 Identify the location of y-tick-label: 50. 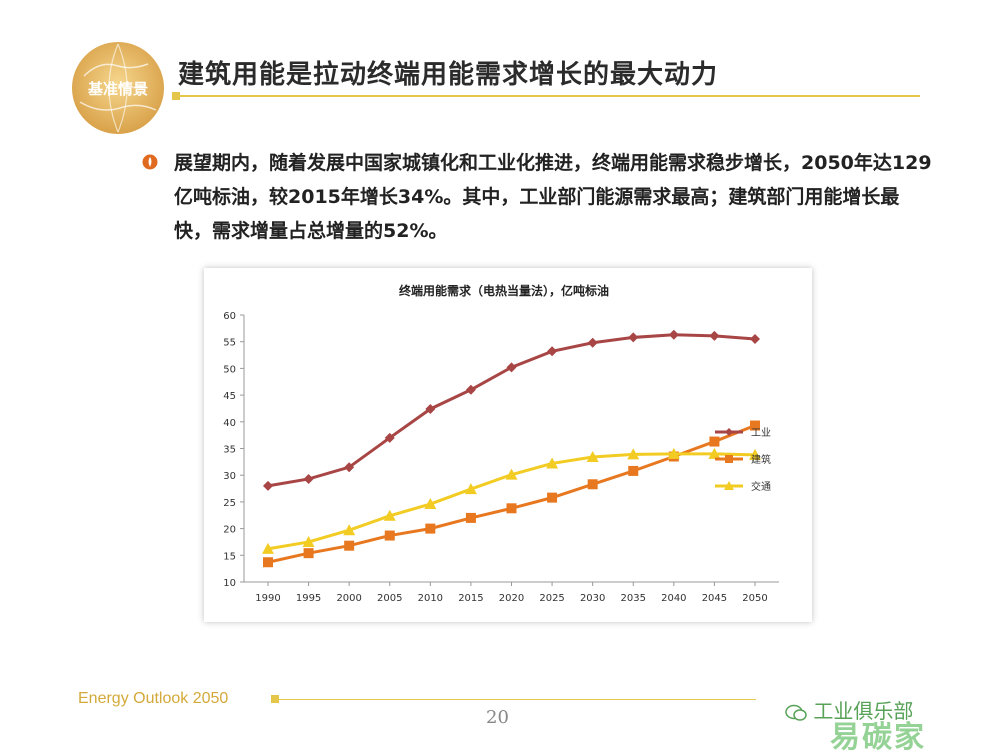
(229, 369).